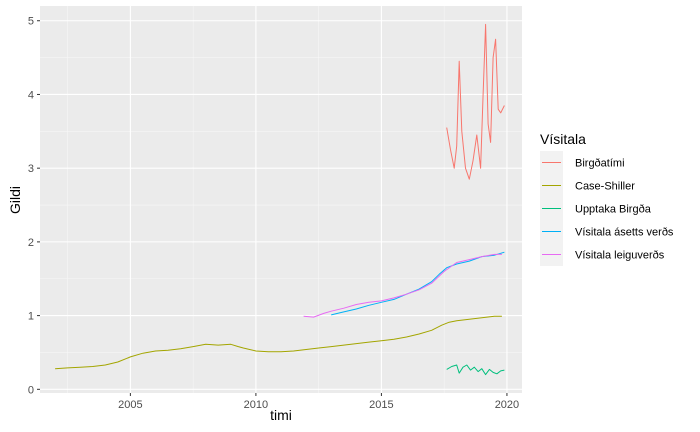  What do you see at coordinates (600, 164) in the screenshot?
I see `legend-label-1: Birgðatími` at bounding box center [600, 164].